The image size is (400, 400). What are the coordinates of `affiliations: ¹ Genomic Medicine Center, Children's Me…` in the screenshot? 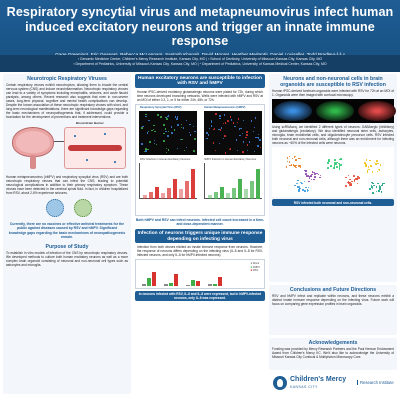 It's located at (200, 63).